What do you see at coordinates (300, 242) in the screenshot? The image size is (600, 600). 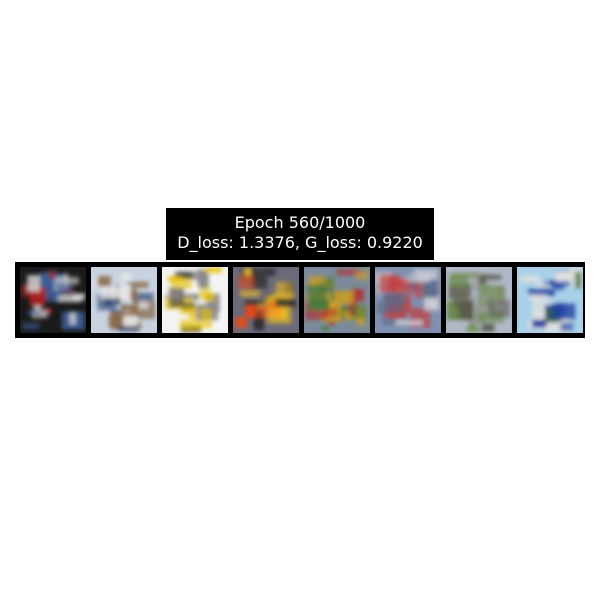 I see `loss-label: D_loss: 1.3376, G_loss: 0.9220` at bounding box center [300, 242].